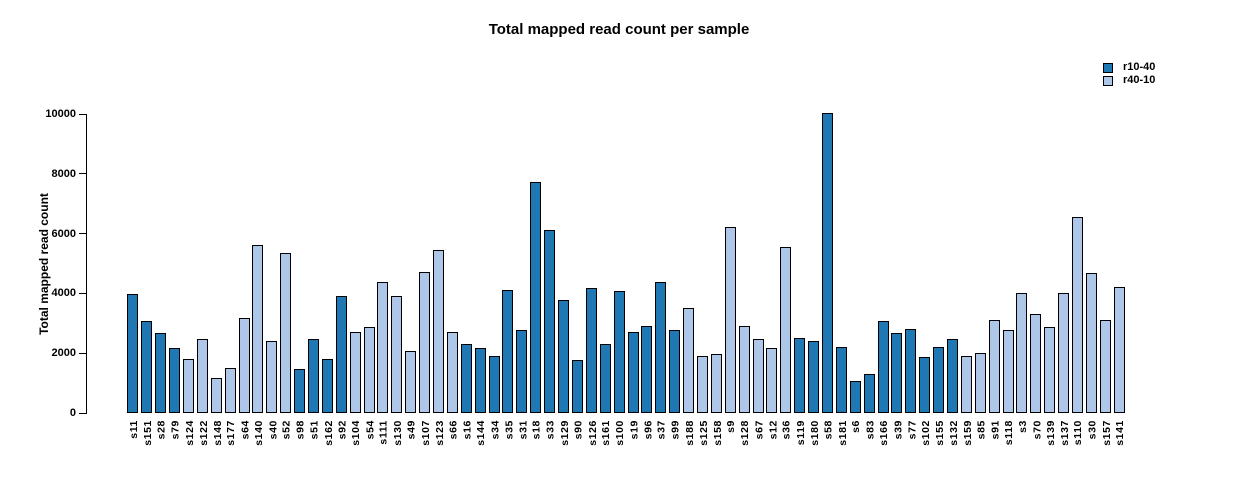  What do you see at coordinates (272, 276) in the screenshot?
I see `bar-column-s40: s40` at bounding box center [272, 276].